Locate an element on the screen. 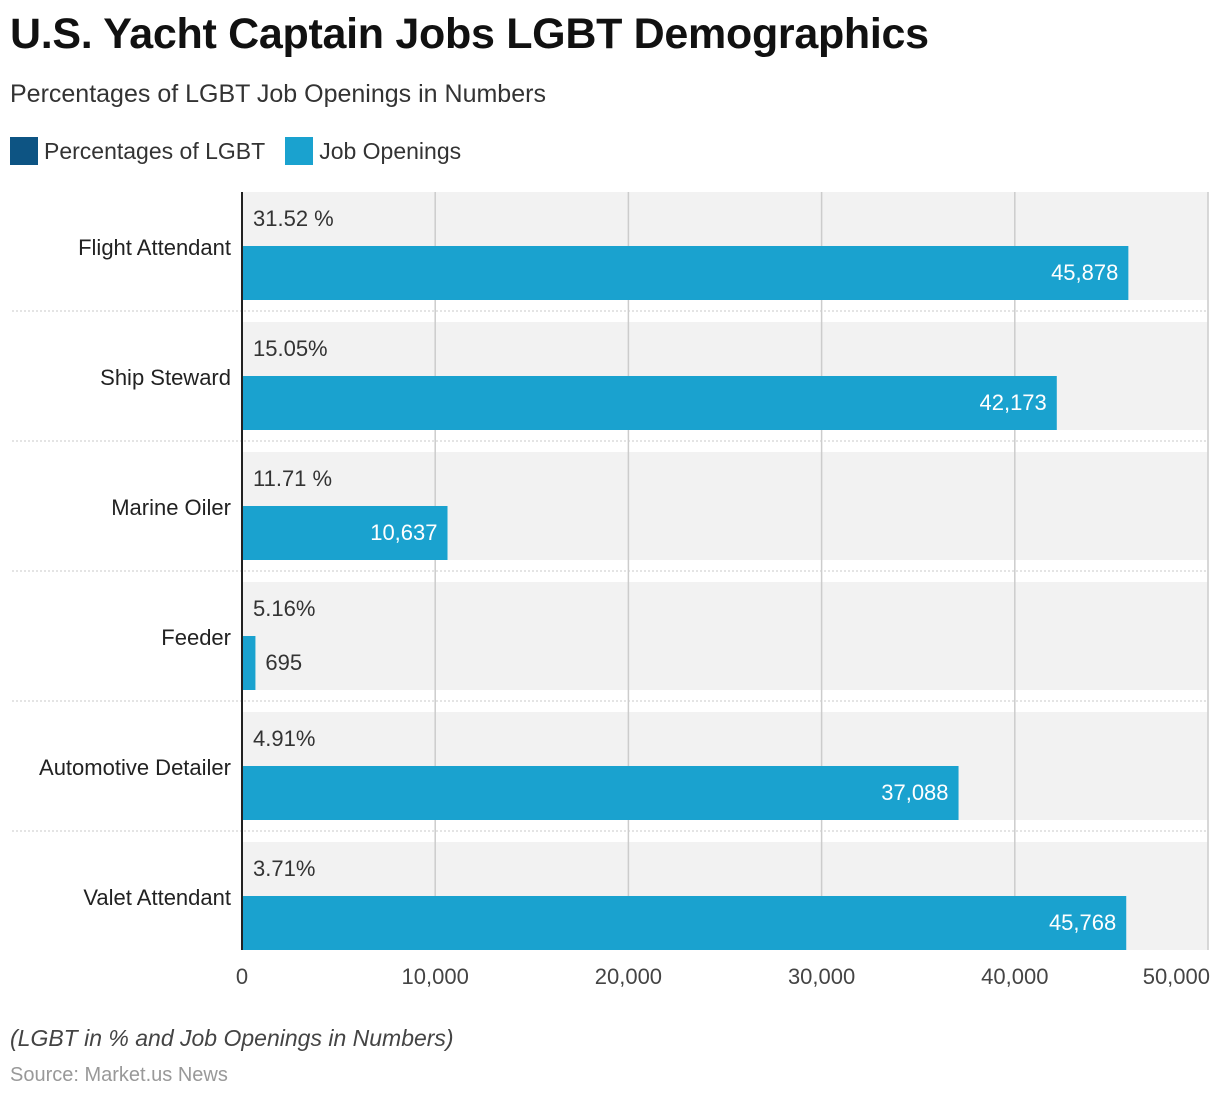 This screenshot has height=1102, width=1220. category-label: Flight Attendant is located at coordinates (154, 247).